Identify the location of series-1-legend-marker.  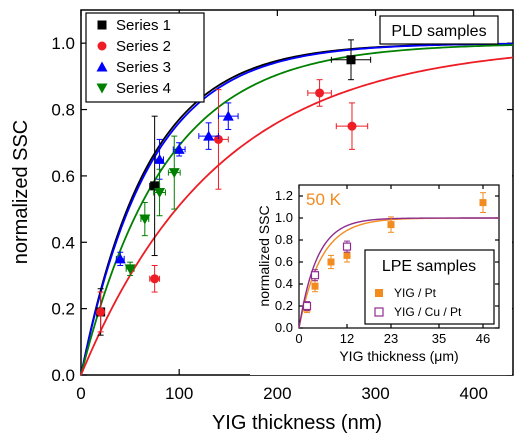
(102, 25).